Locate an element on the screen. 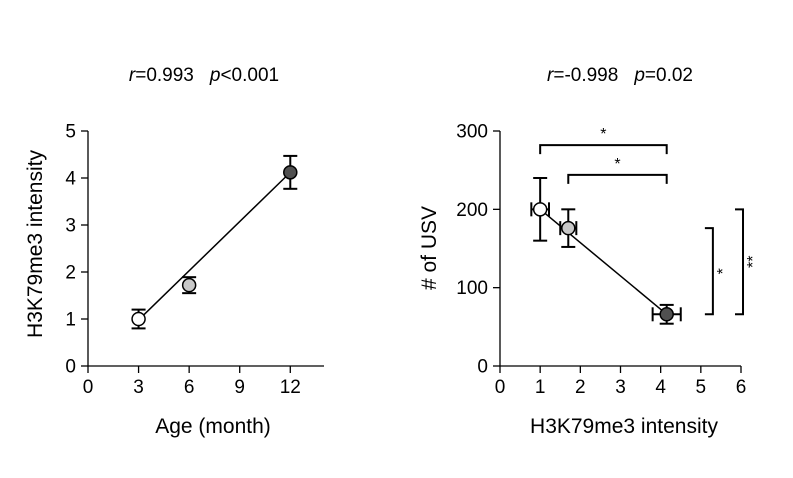 The height and width of the screenshot is (478, 793). right-x-tick-label: 6 is located at coordinates (741, 387).